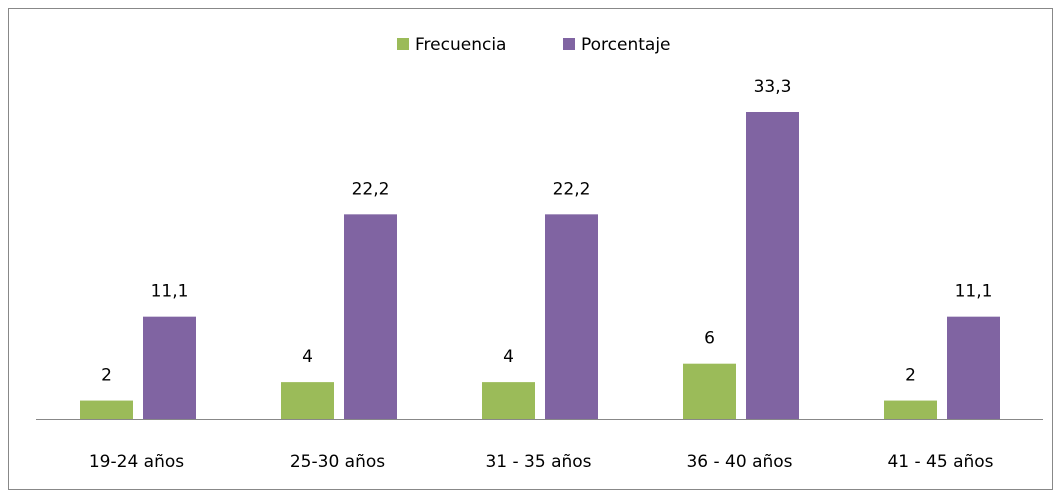 The image size is (1061, 503). I want to click on data-label: 33,3, so click(773, 87).